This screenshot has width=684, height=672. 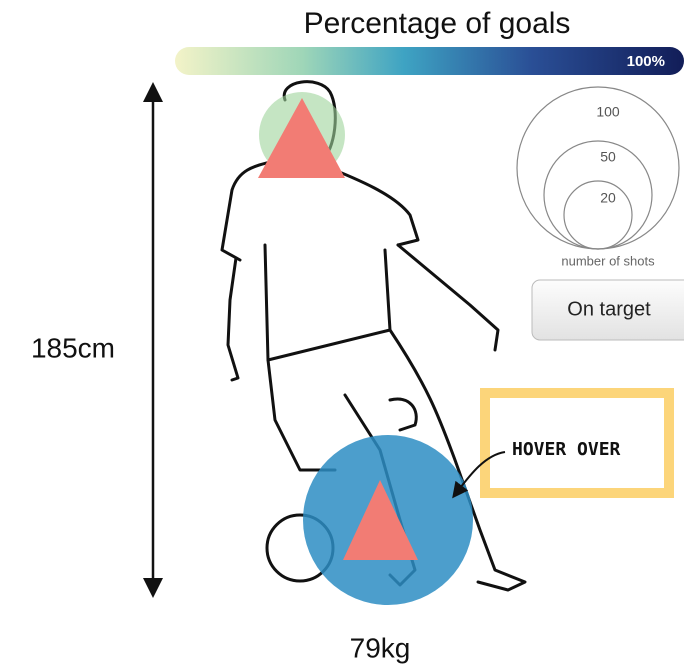 I want to click on legend-caption: number of shots, so click(x=608, y=260).